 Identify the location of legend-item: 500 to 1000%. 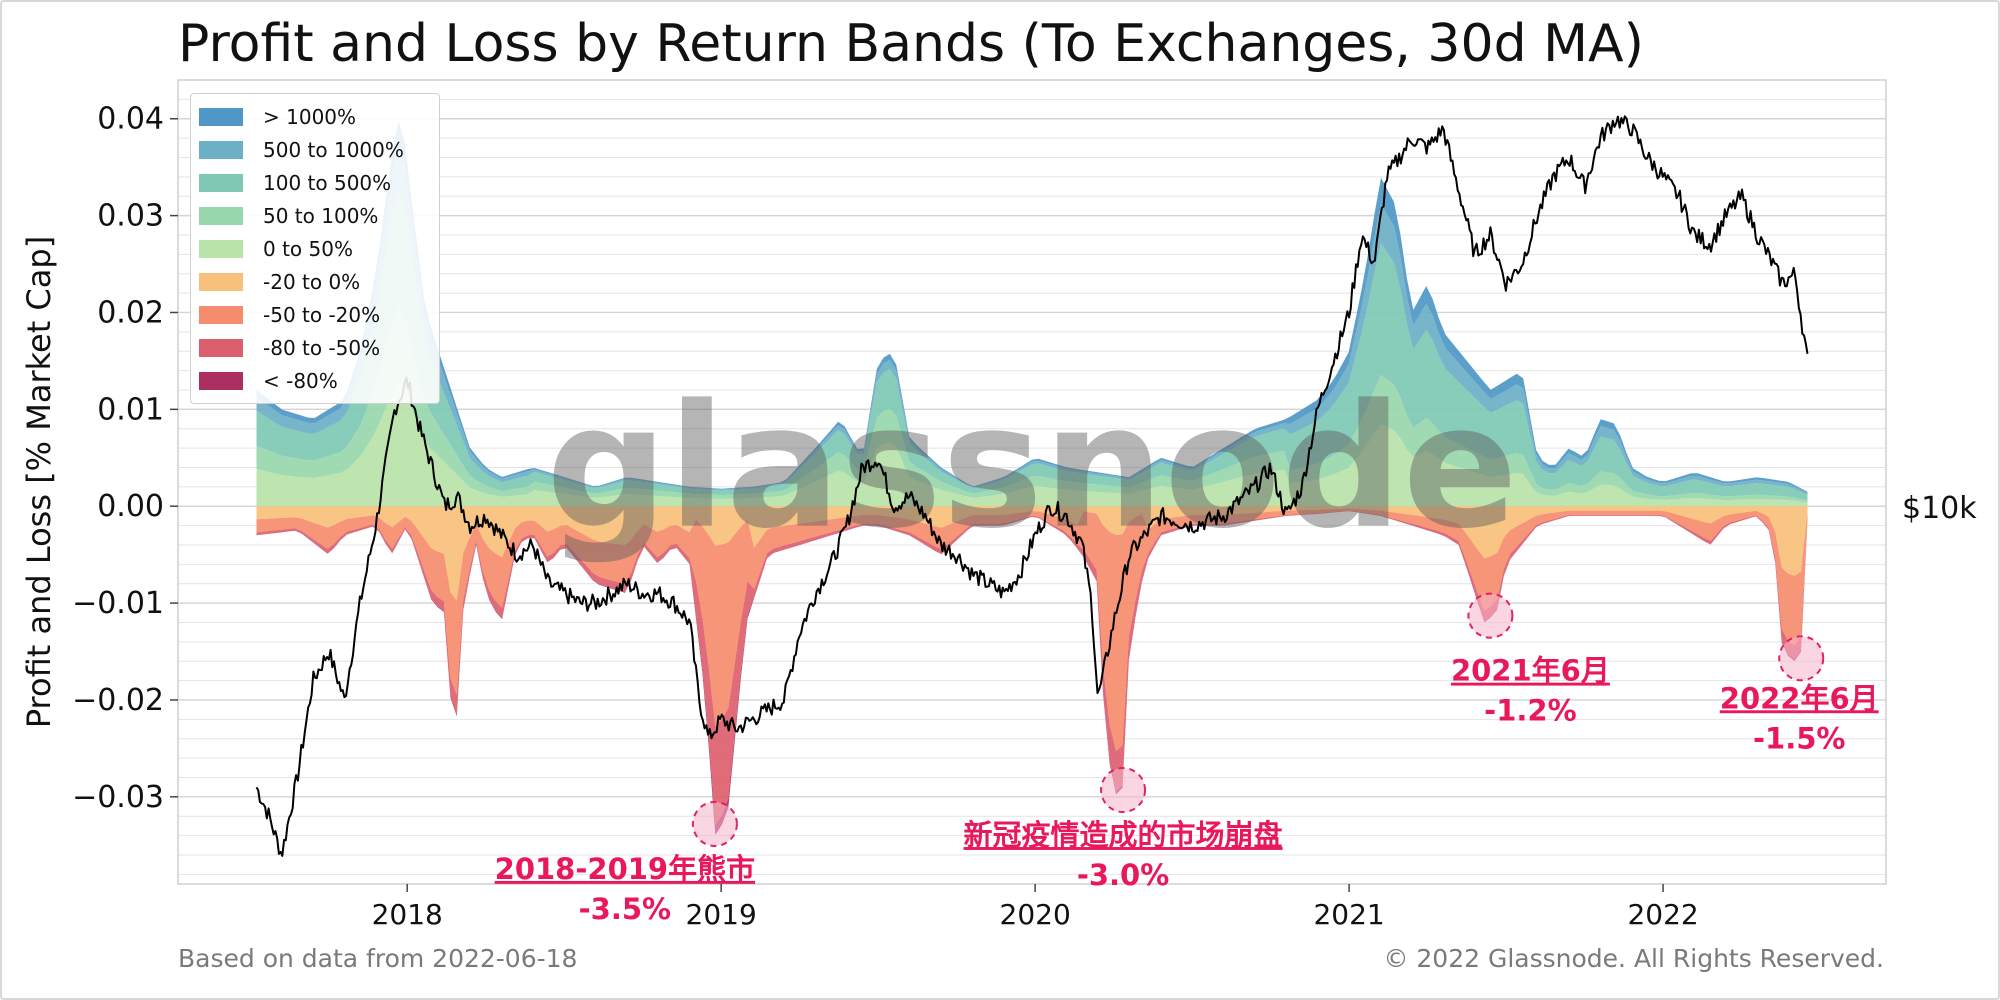
(315, 149).